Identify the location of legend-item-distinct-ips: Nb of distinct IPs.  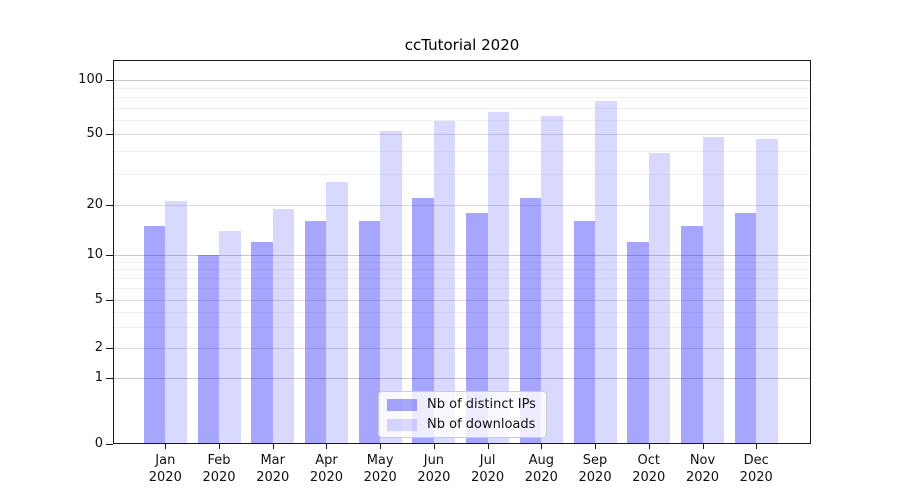
(461, 404).